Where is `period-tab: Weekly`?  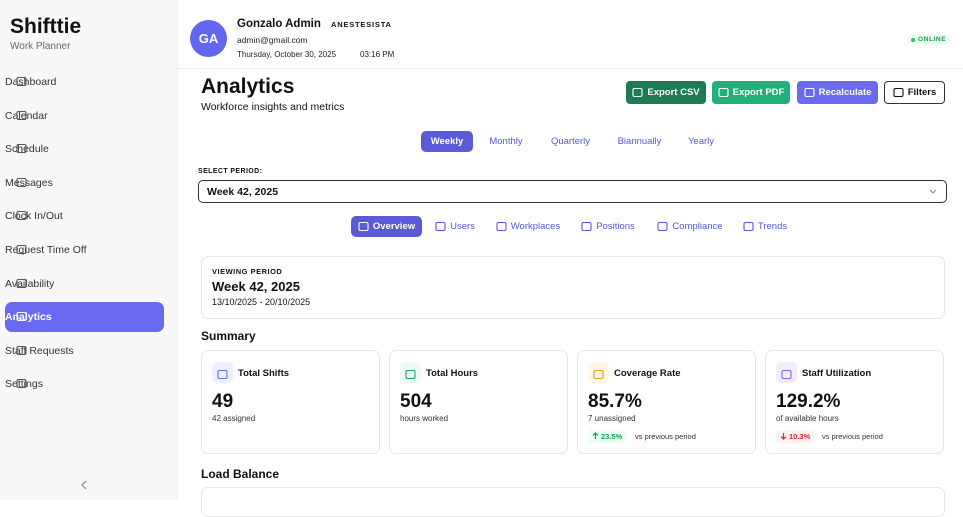 period-tab: Weekly is located at coordinates (447, 141).